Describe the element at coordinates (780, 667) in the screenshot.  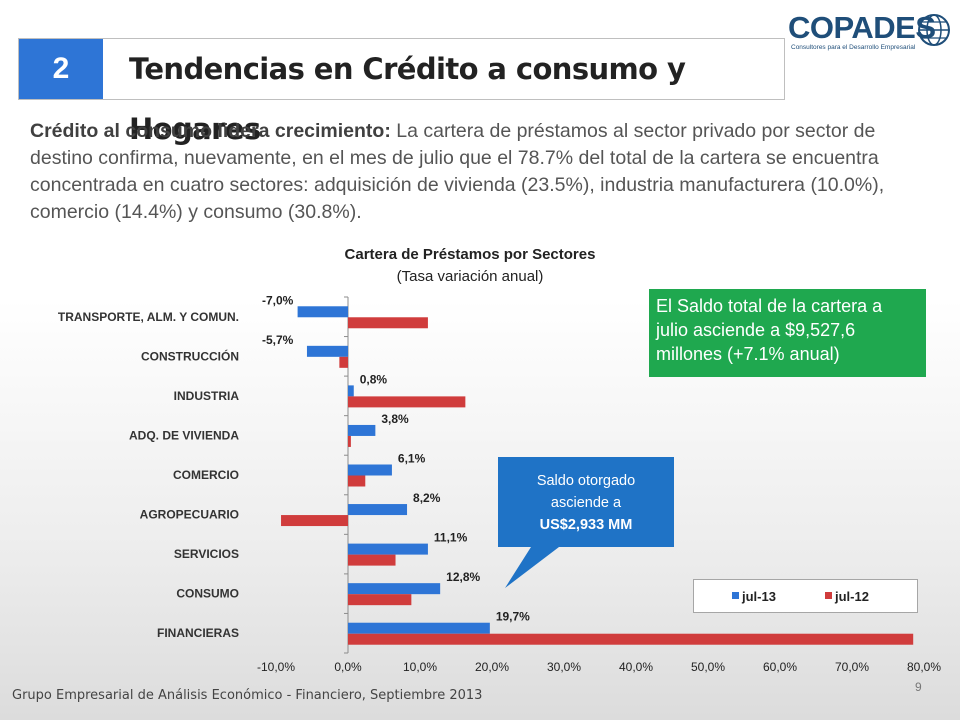
I see `x-tick-label: 60,0%` at that location.